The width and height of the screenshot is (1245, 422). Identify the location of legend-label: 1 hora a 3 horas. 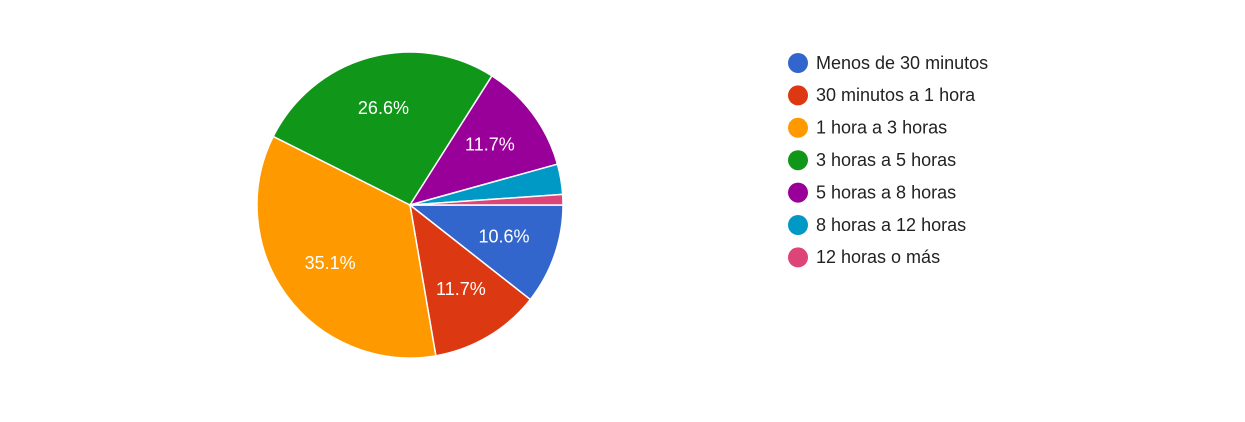
(881, 128).